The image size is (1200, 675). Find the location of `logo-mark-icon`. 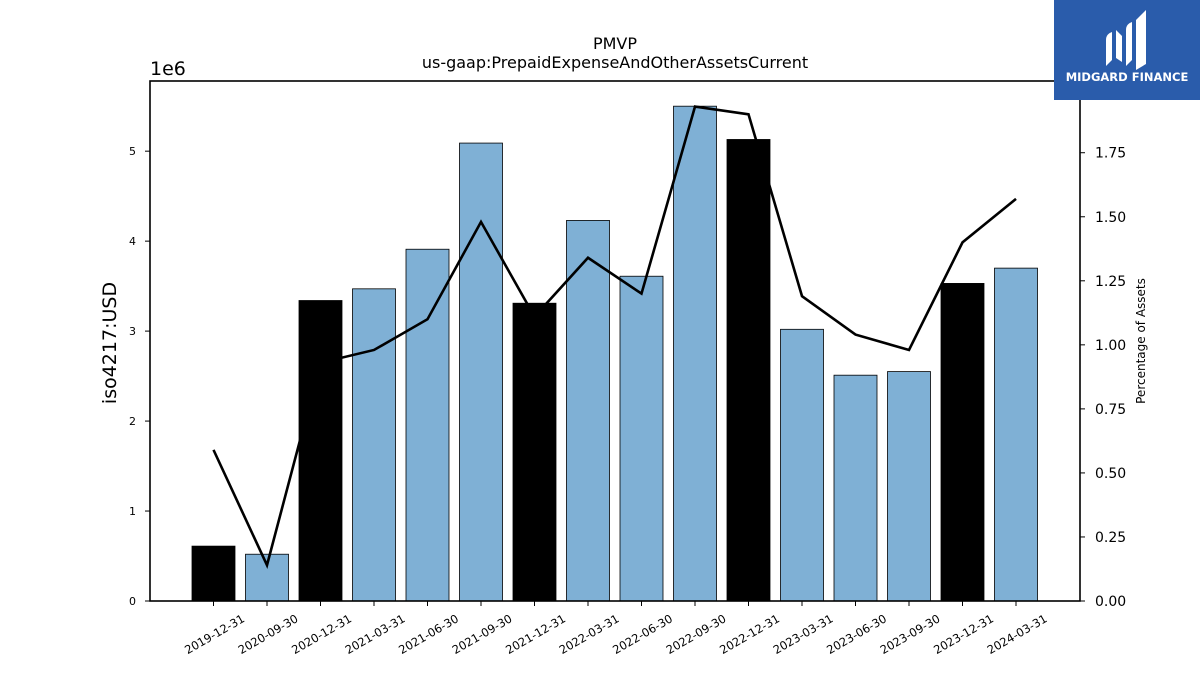

logo-mark-icon is located at coordinates (1126, 40).